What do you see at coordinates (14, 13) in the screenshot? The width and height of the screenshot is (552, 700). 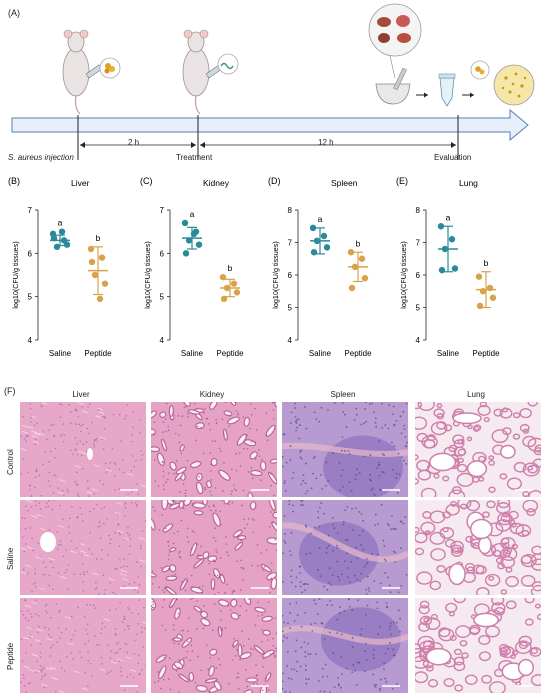 I see `panel-a-label: (A)` at bounding box center [14, 13].